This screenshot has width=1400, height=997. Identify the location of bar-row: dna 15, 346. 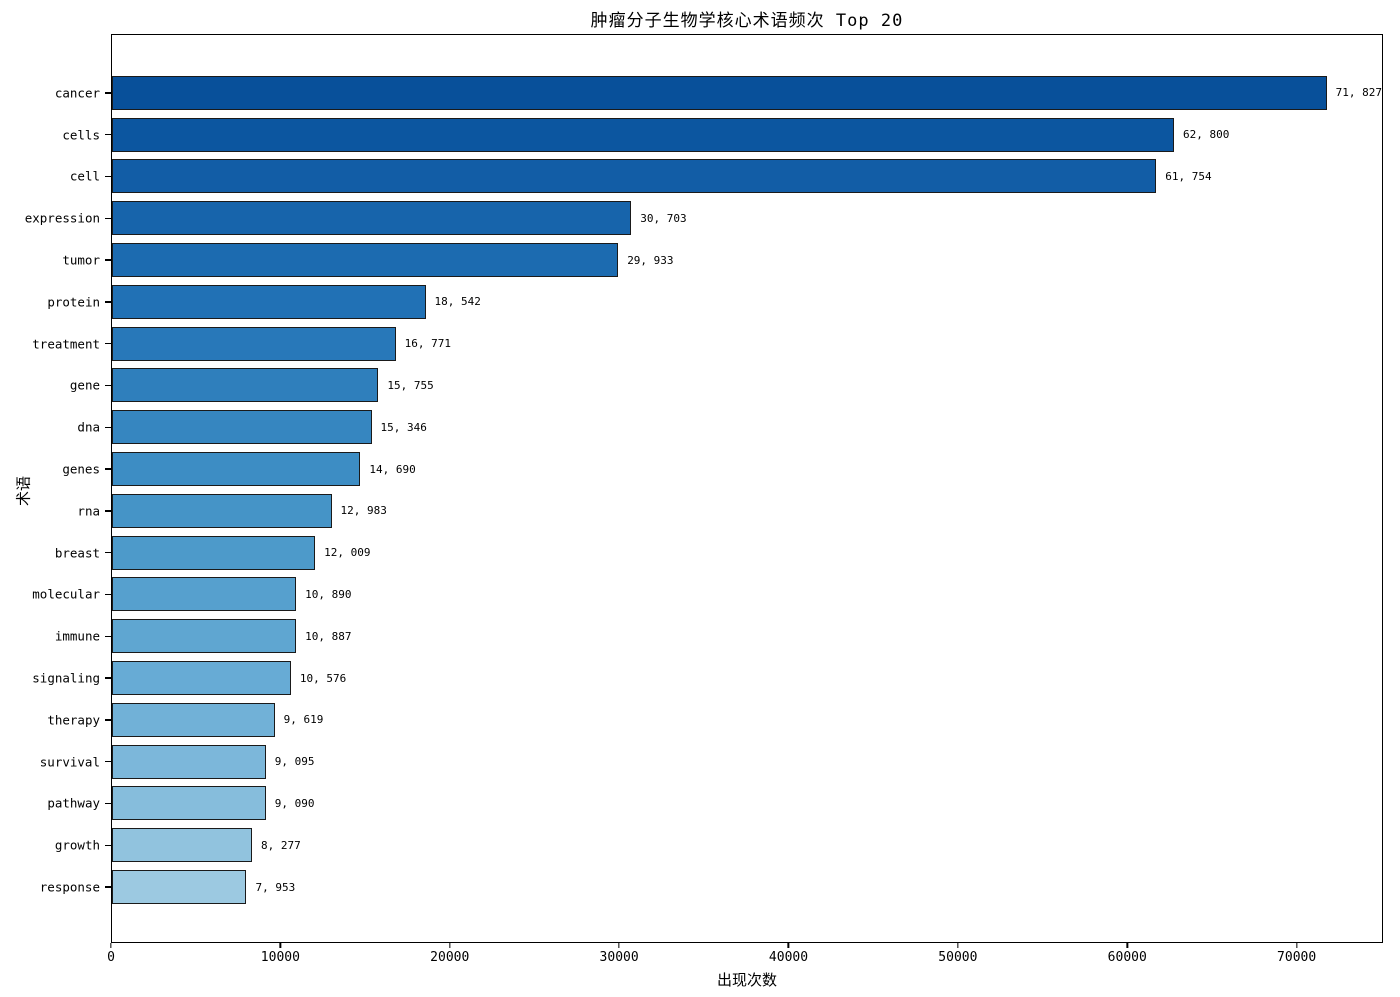
(729, 427).